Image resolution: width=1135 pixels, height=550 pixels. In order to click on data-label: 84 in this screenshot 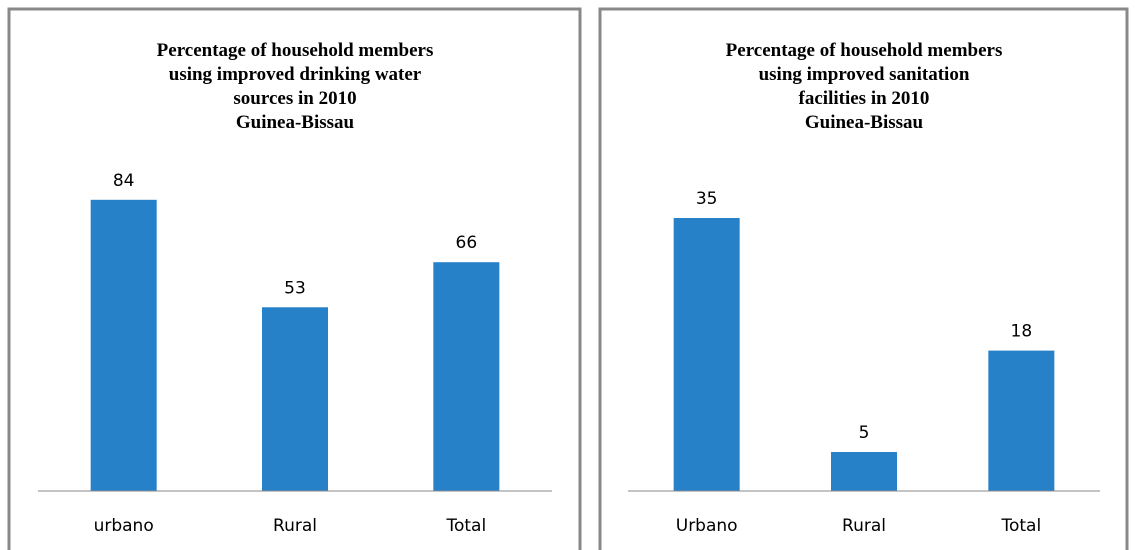, I will do `click(124, 181)`.